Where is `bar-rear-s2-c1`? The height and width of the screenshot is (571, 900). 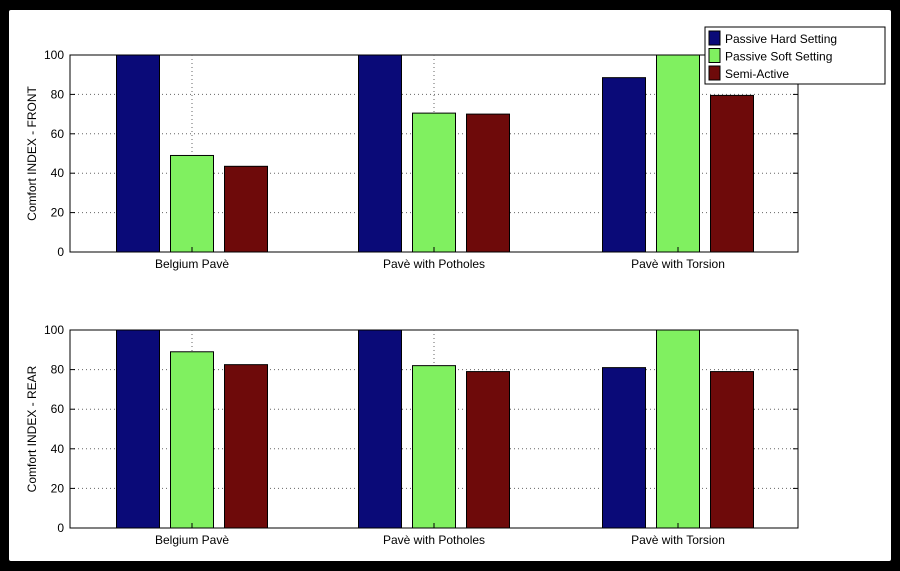
bar-rear-s2-c1 is located at coordinates (488, 450).